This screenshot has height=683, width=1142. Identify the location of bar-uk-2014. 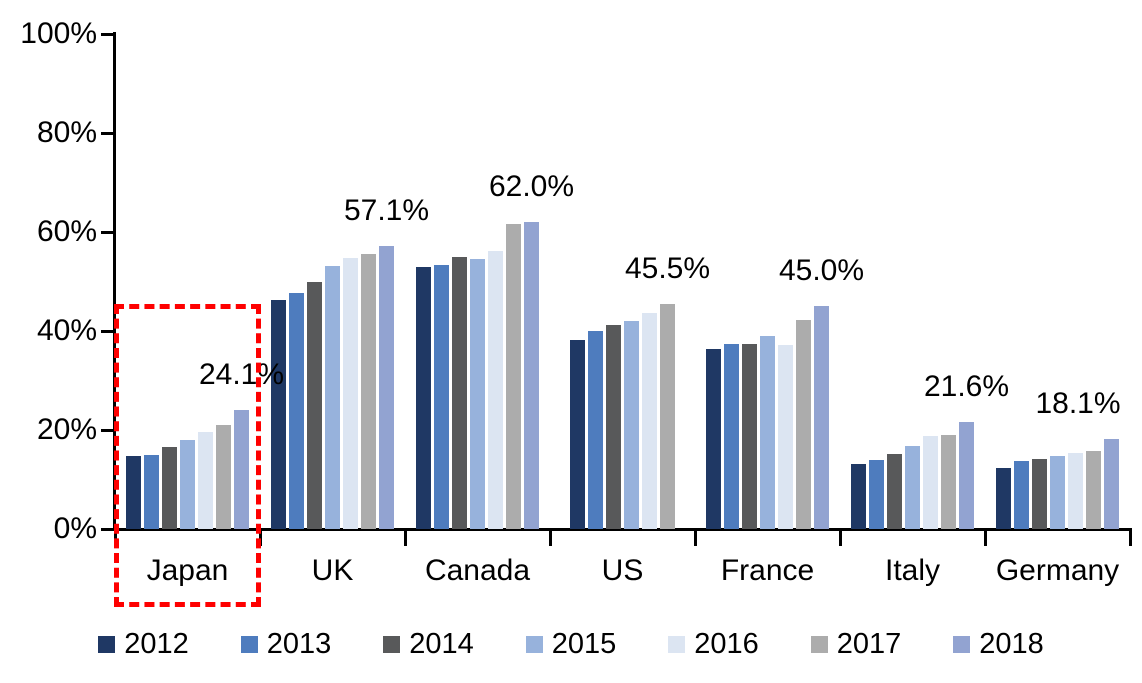
(314, 405).